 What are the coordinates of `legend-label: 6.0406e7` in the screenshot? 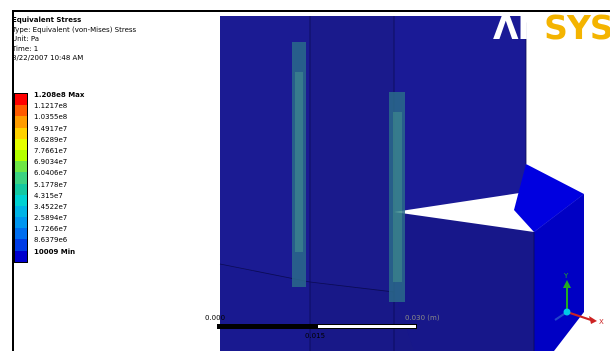 It's located at (51, 173).